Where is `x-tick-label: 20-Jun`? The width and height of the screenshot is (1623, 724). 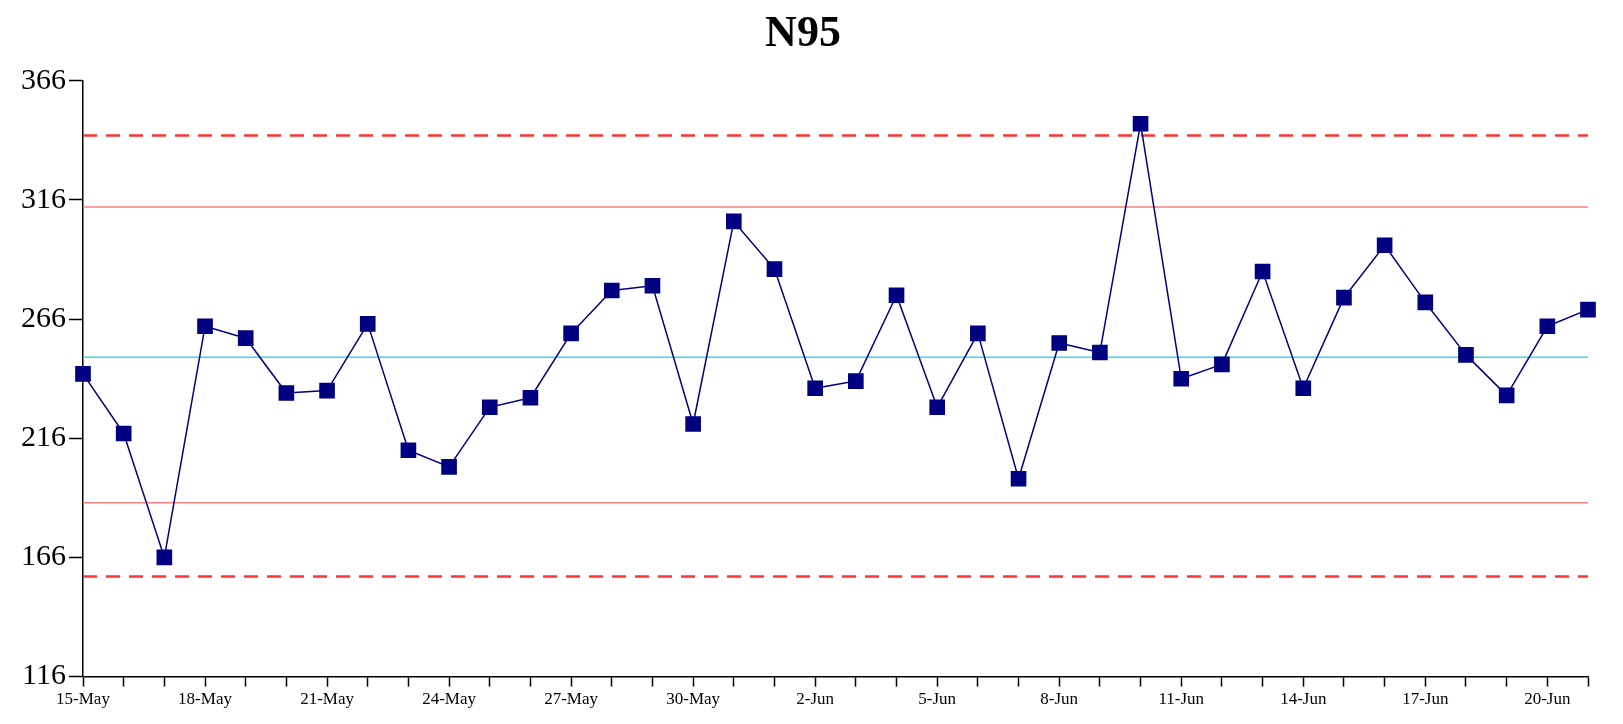 x-tick-label: 20-Jun is located at coordinates (1547, 699).